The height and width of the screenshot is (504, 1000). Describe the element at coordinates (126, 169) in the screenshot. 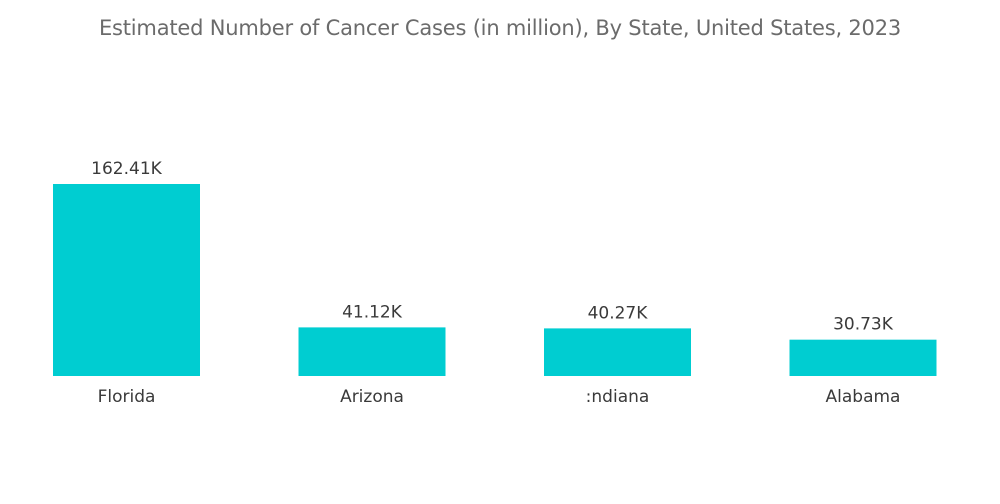

I see `data-label-0: 162.41K` at that location.